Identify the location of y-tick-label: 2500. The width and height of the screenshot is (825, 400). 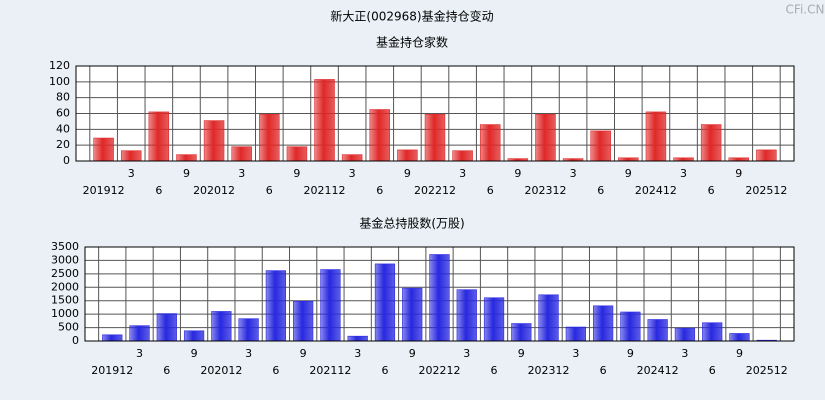
(65, 273).